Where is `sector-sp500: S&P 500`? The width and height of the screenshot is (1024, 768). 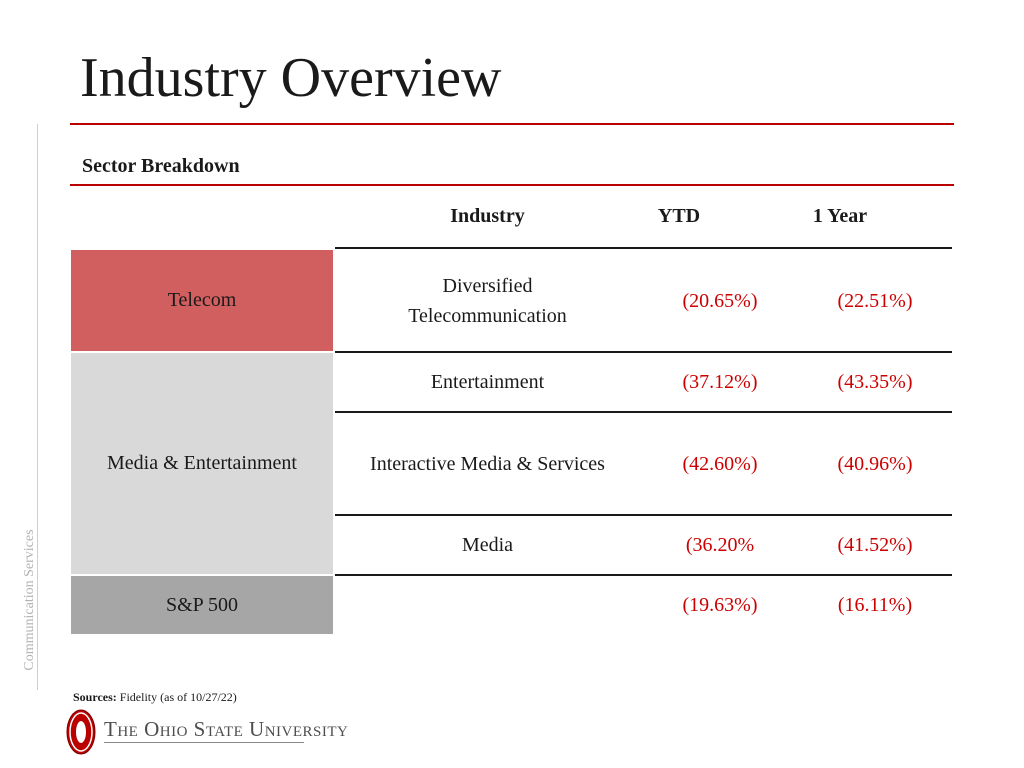
sector-sp500: S&P 500 is located at coordinates (202, 605).